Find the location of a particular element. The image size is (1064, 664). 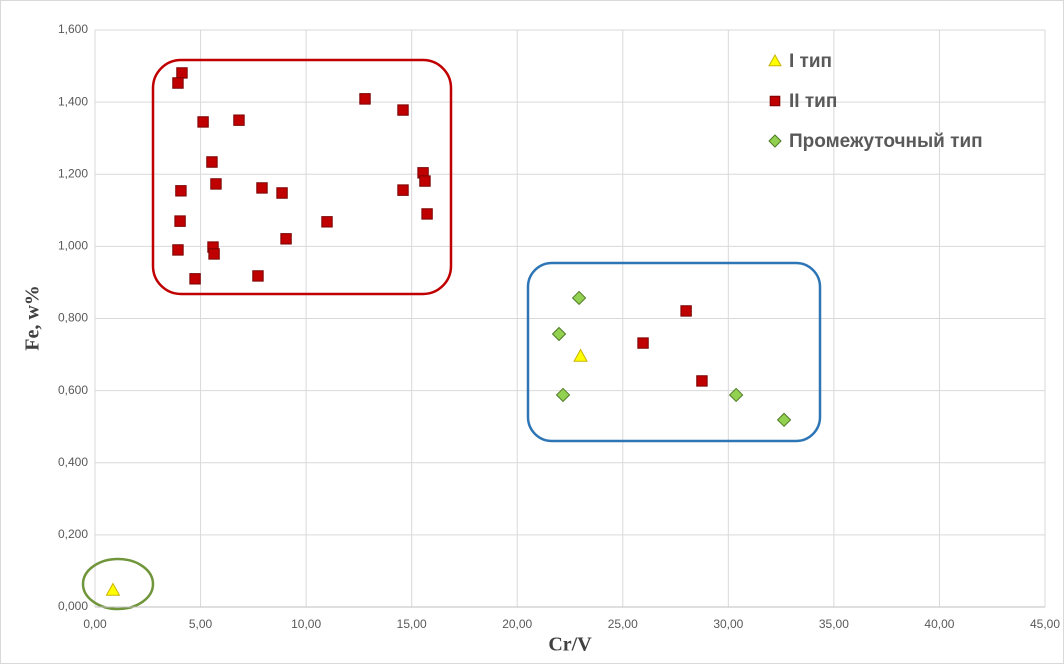

y-tick-label: 1,600 is located at coordinates (73, 29).